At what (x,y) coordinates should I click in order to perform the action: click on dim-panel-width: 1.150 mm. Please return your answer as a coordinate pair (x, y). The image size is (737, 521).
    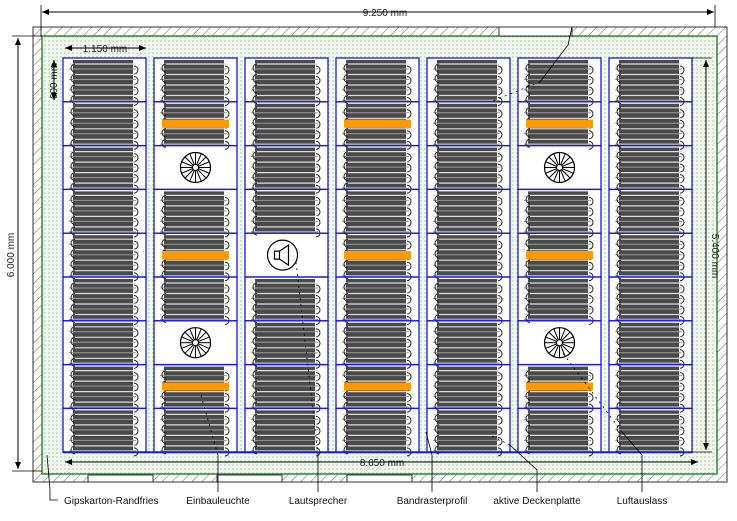
    Looking at the image, I should click on (105, 49).